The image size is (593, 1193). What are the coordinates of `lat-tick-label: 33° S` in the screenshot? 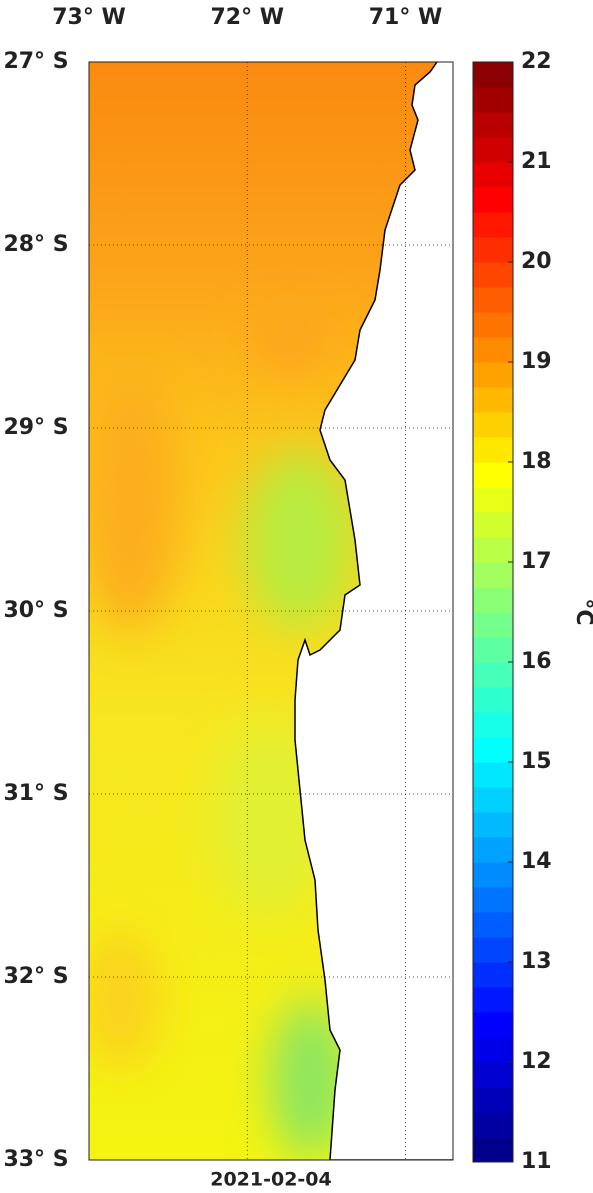 It's located at (35, 1159).